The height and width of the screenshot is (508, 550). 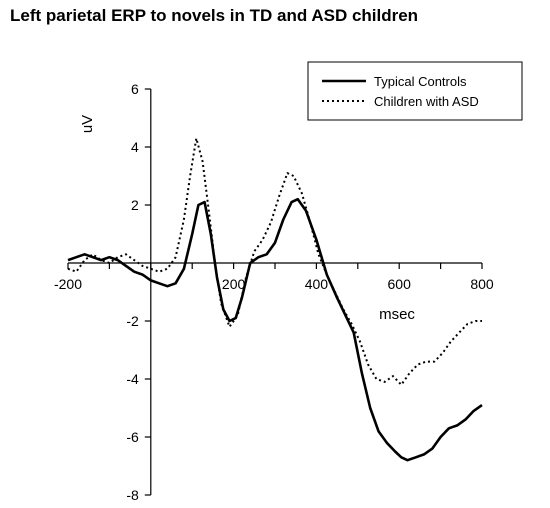 What do you see at coordinates (397, 314) in the screenshot?
I see `x-axis-title: msec` at bounding box center [397, 314].